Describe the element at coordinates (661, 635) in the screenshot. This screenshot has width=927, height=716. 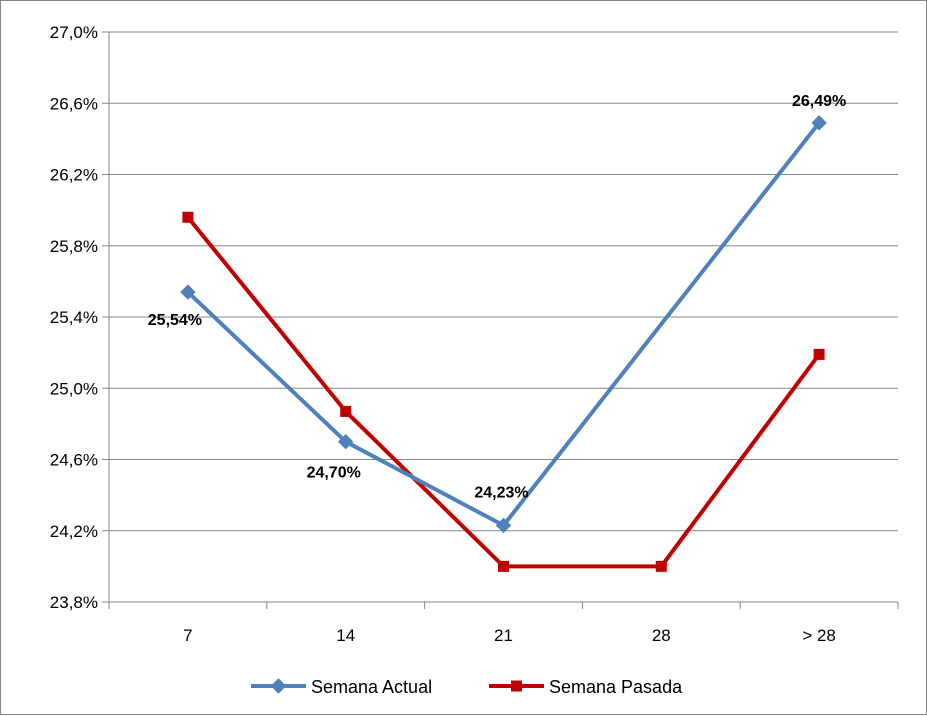
I see `x-tick-label: 28` at that location.